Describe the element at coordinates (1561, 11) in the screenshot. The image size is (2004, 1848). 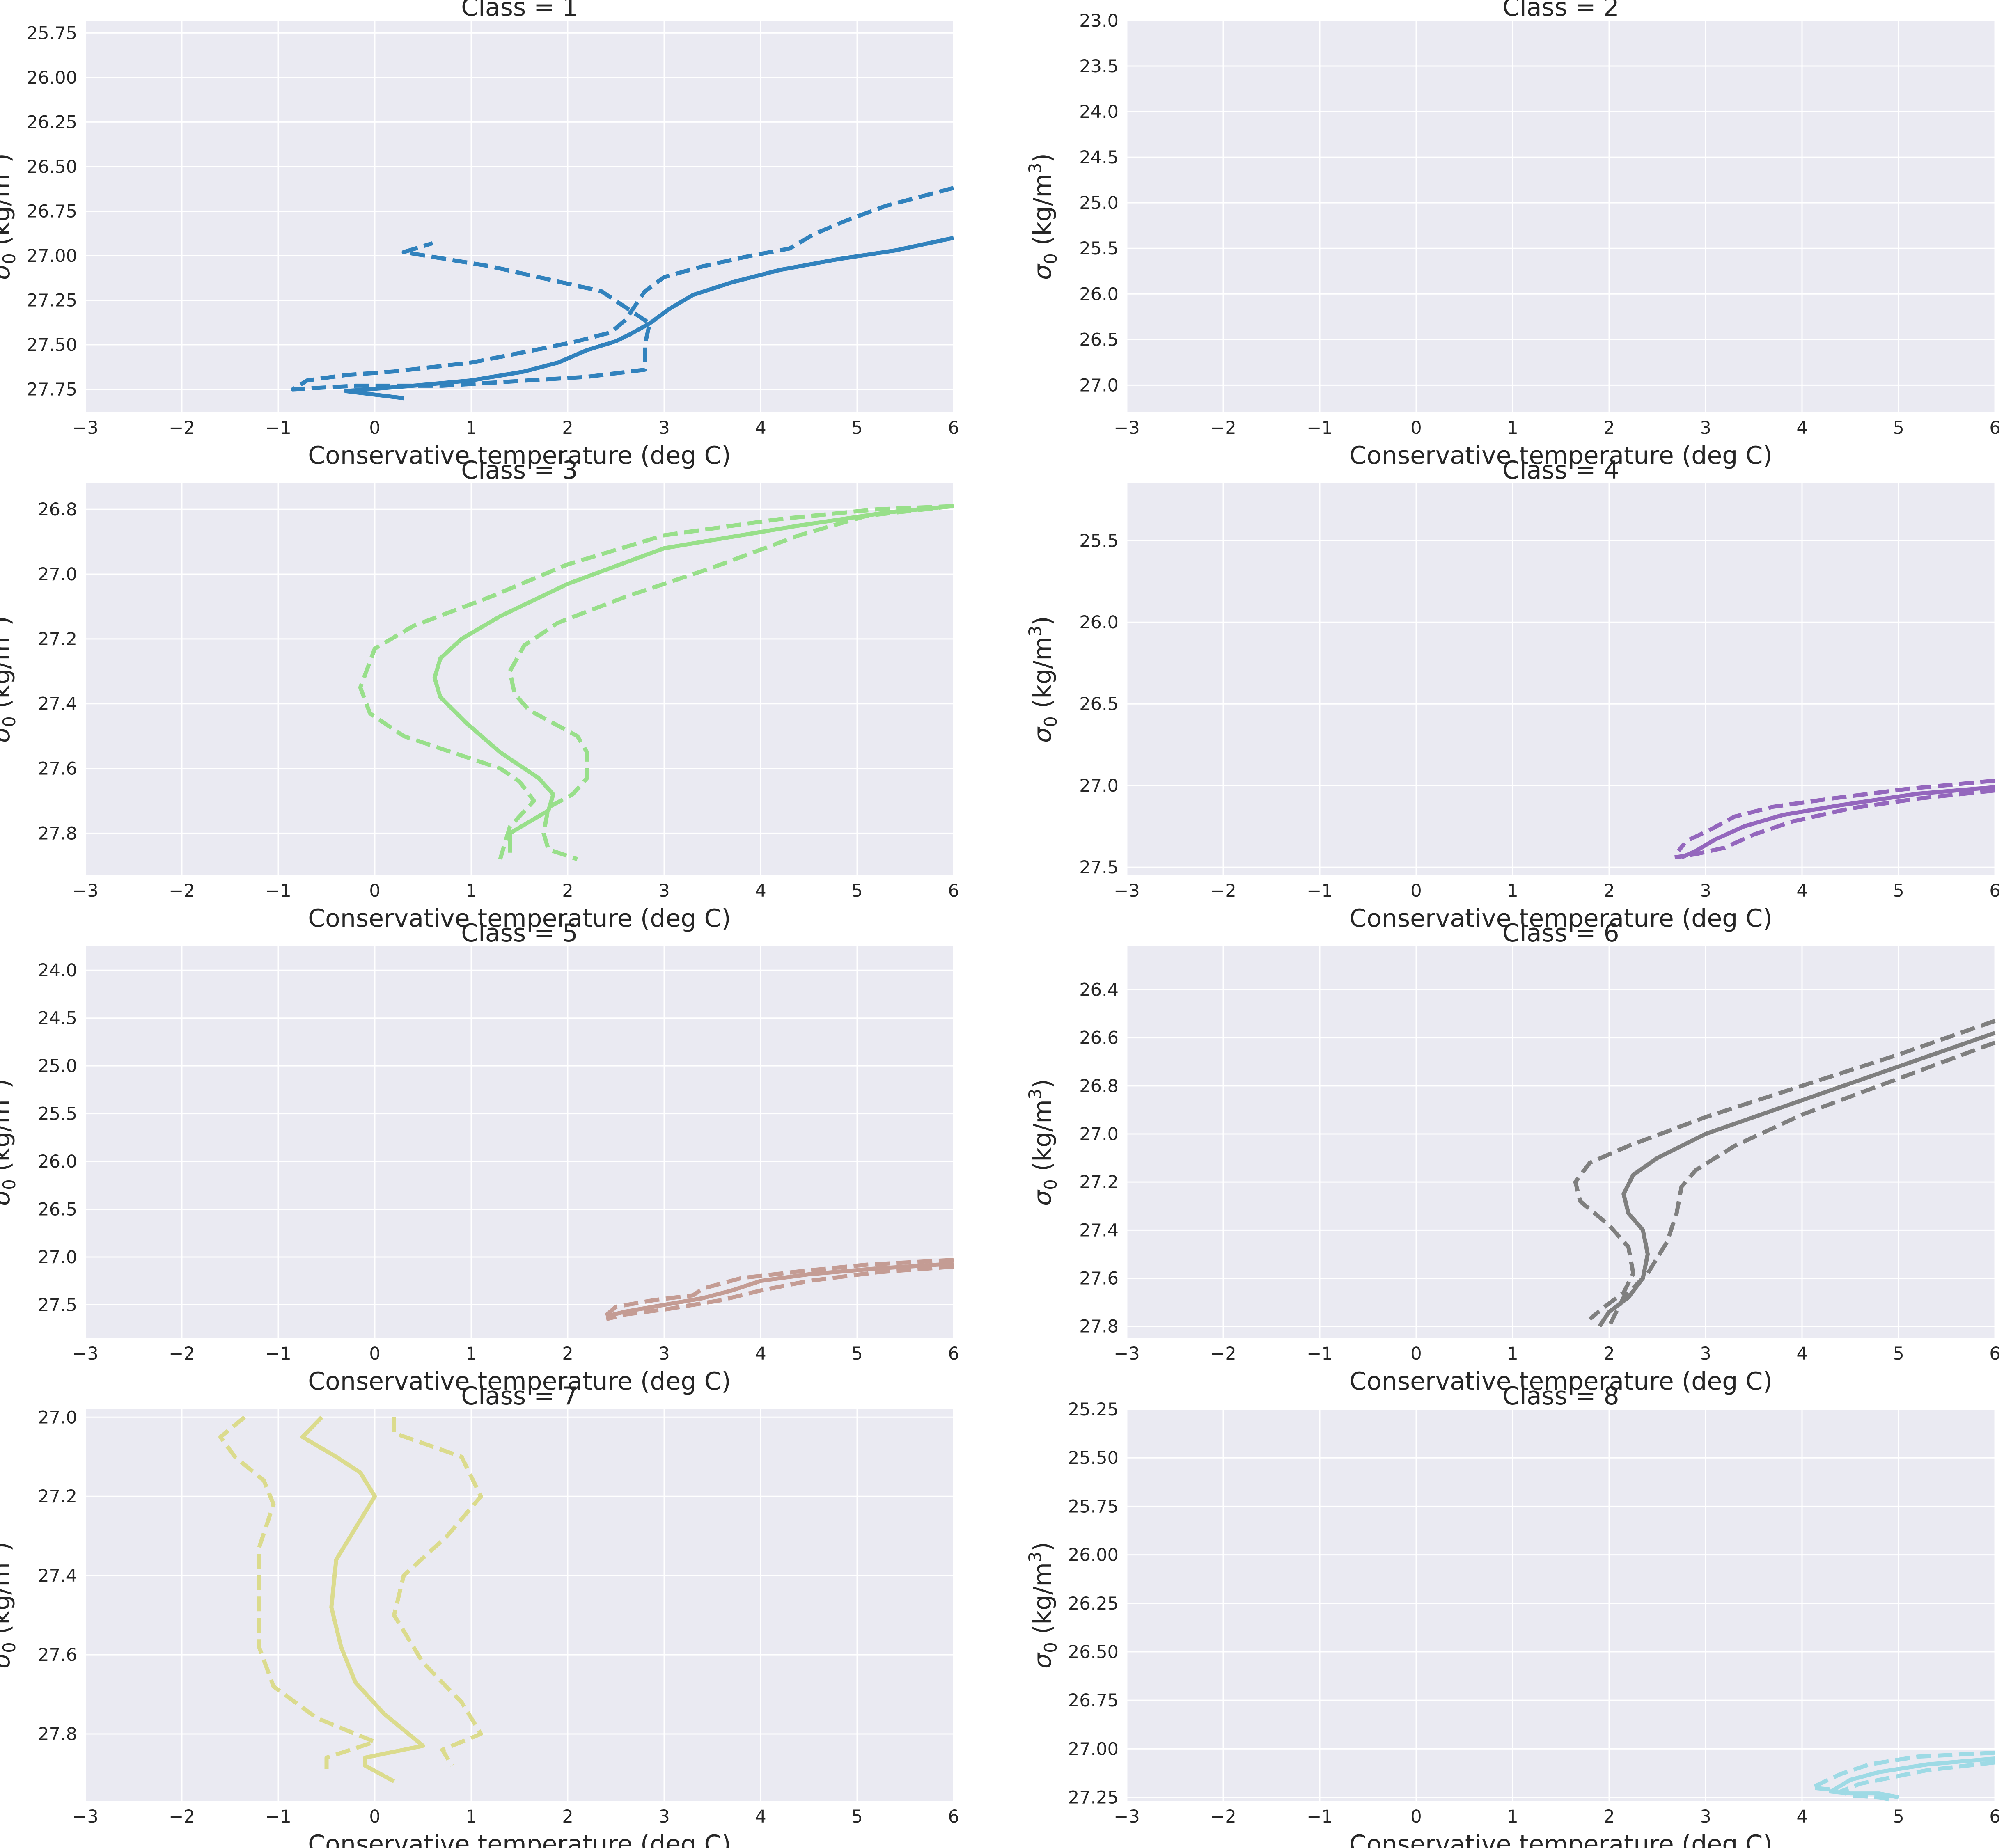
I see `subplot-title: Class = 2` at that location.